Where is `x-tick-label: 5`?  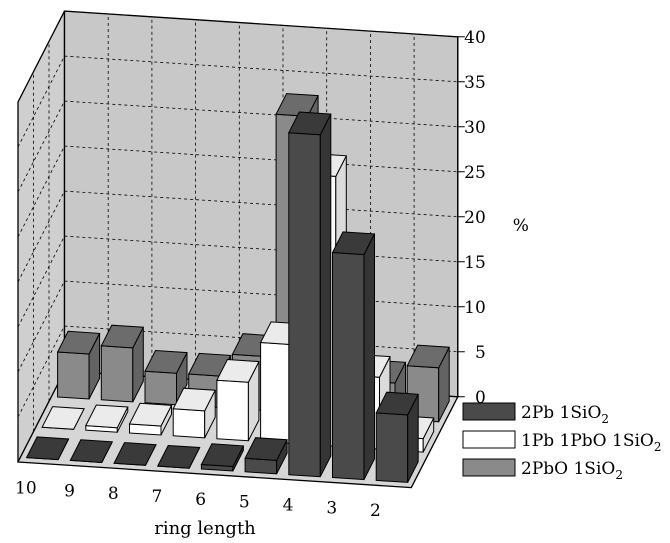
x-tick-label: 5 is located at coordinates (244, 503).